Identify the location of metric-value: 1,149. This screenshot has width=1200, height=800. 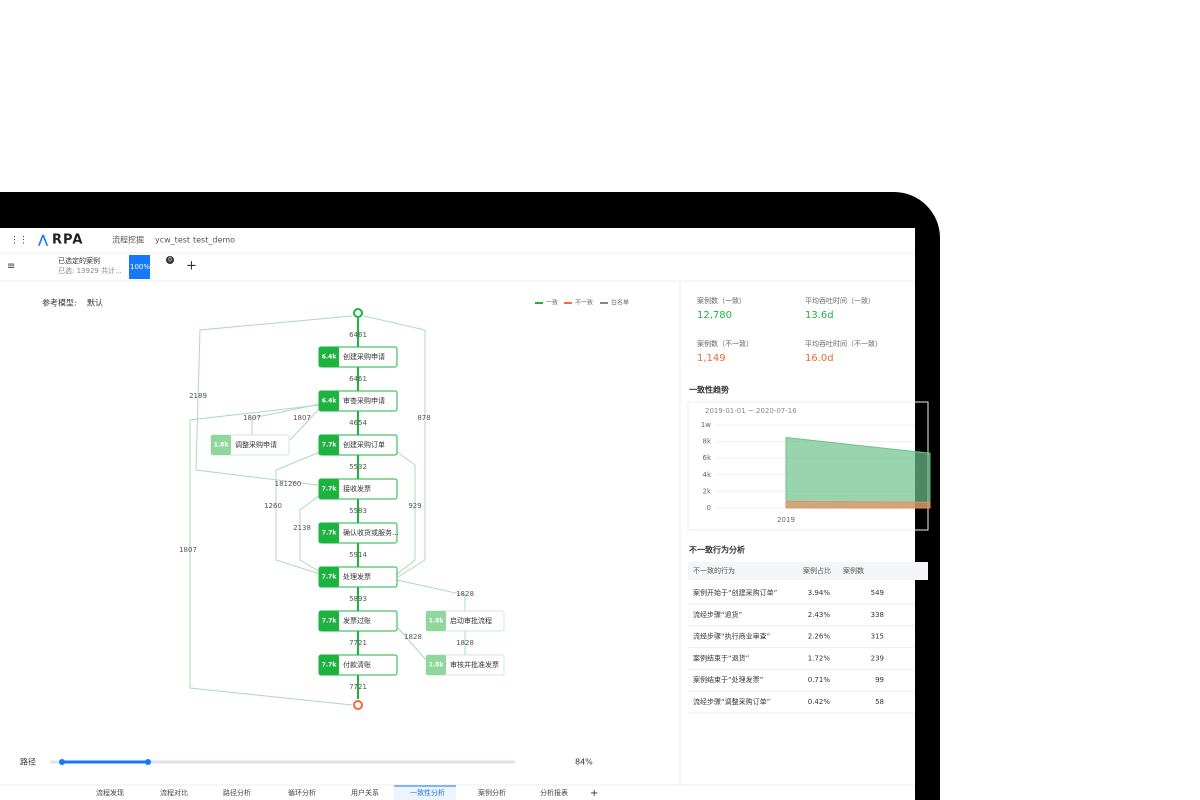
(711, 358).